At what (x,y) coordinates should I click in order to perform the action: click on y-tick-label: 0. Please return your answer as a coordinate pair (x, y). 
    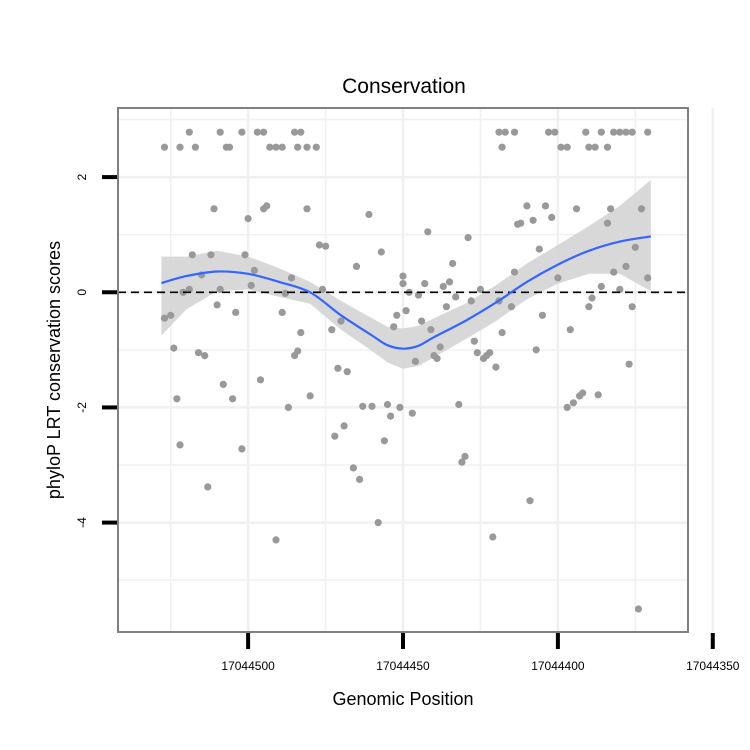
    Looking at the image, I should click on (82, 292).